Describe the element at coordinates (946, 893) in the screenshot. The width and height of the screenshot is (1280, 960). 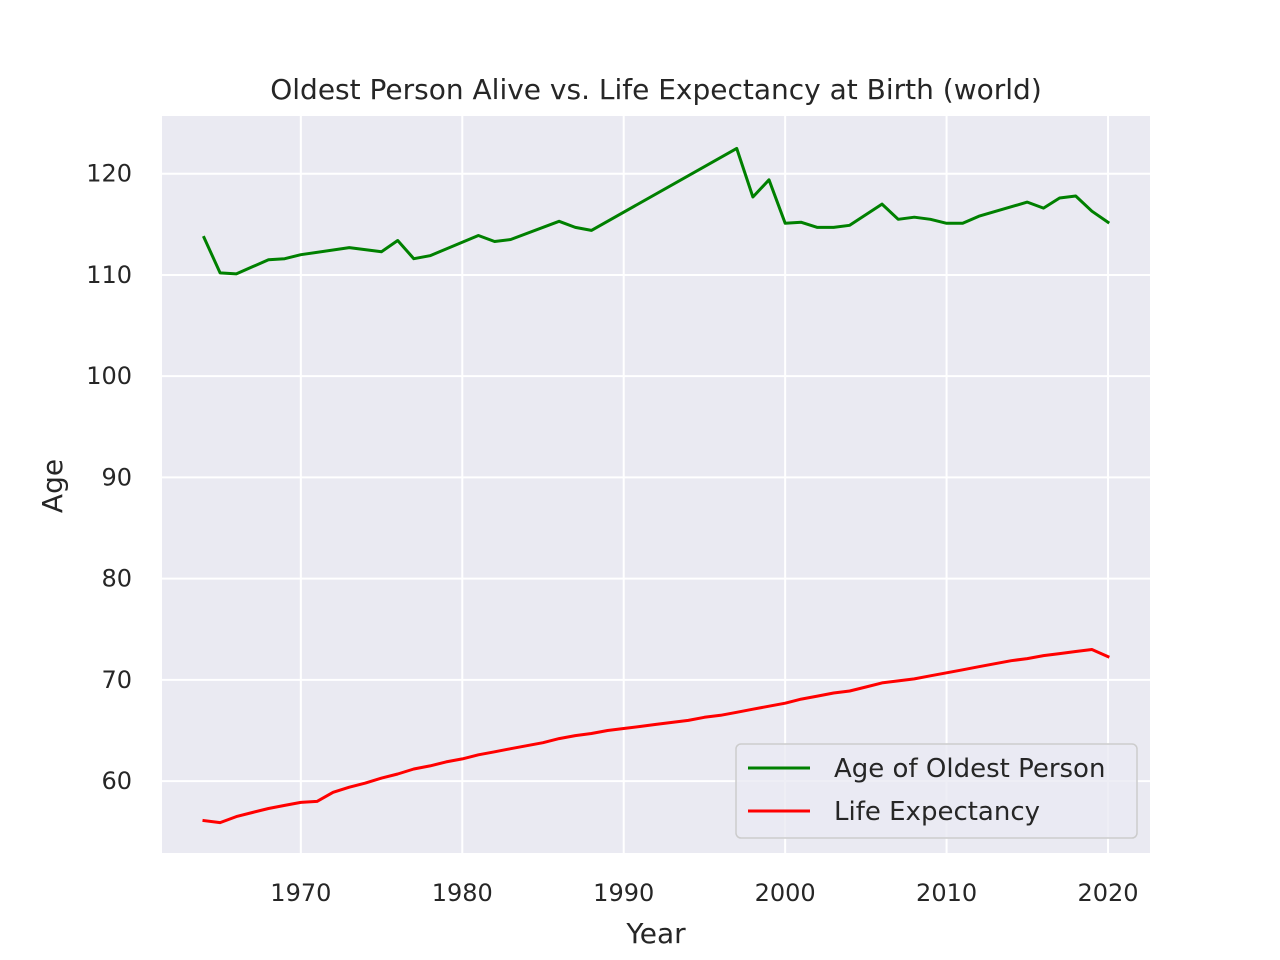
I see `x-tick-label: 2010` at that location.